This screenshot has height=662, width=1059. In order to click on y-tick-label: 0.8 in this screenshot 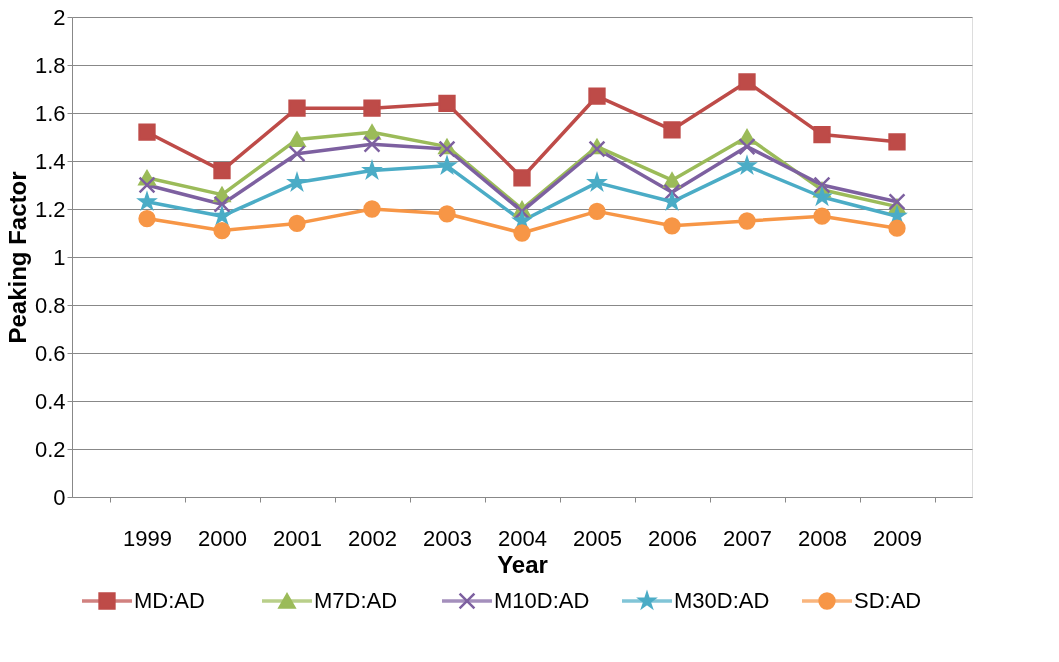, I will do `click(50, 305)`.